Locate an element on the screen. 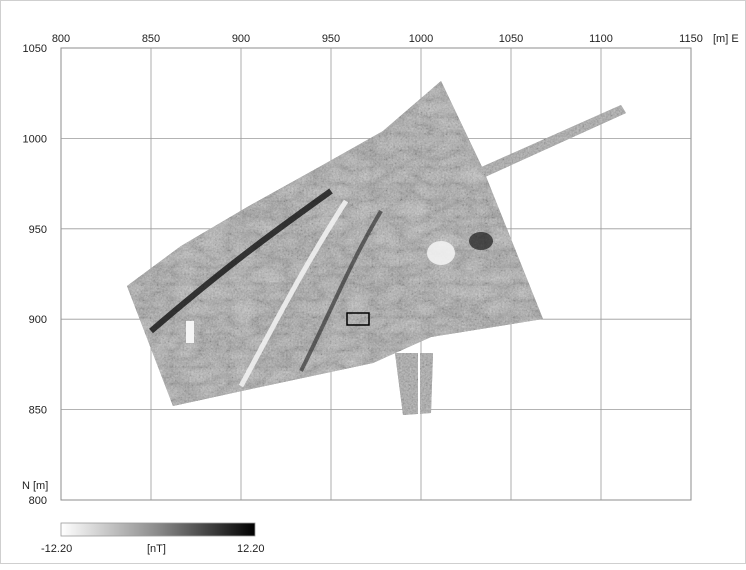 This screenshot has width=746, height=570. x-tick-label: 1100 is located at coordinates (601, 39).